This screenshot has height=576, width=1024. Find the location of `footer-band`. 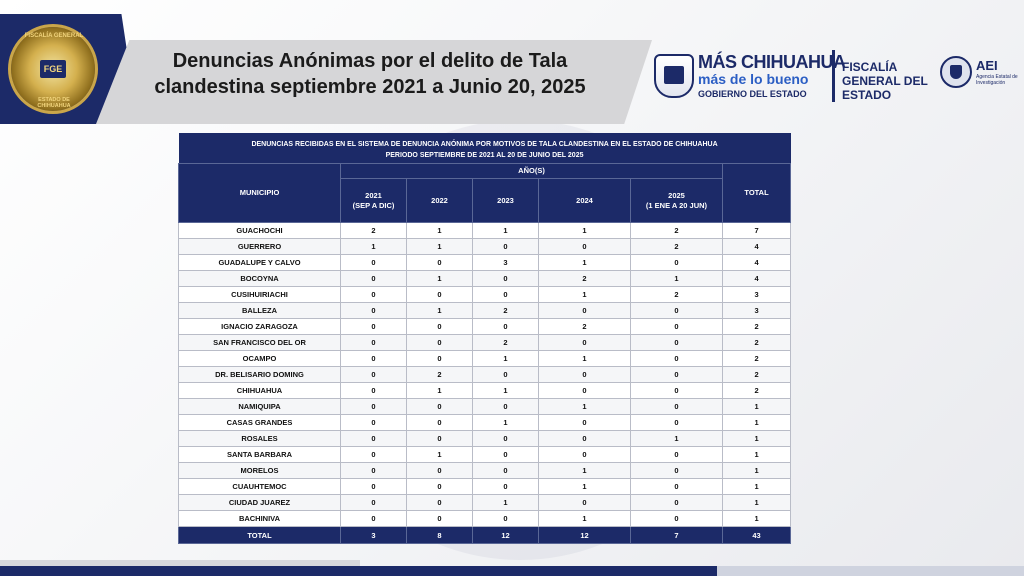

footer-band is located at coordinates (512, 571).